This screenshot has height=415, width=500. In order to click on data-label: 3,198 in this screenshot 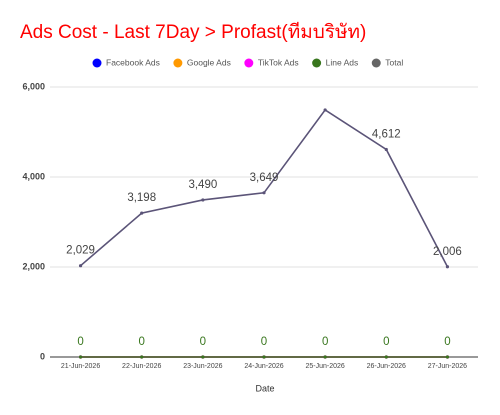, I will do `click(141, 198)`.